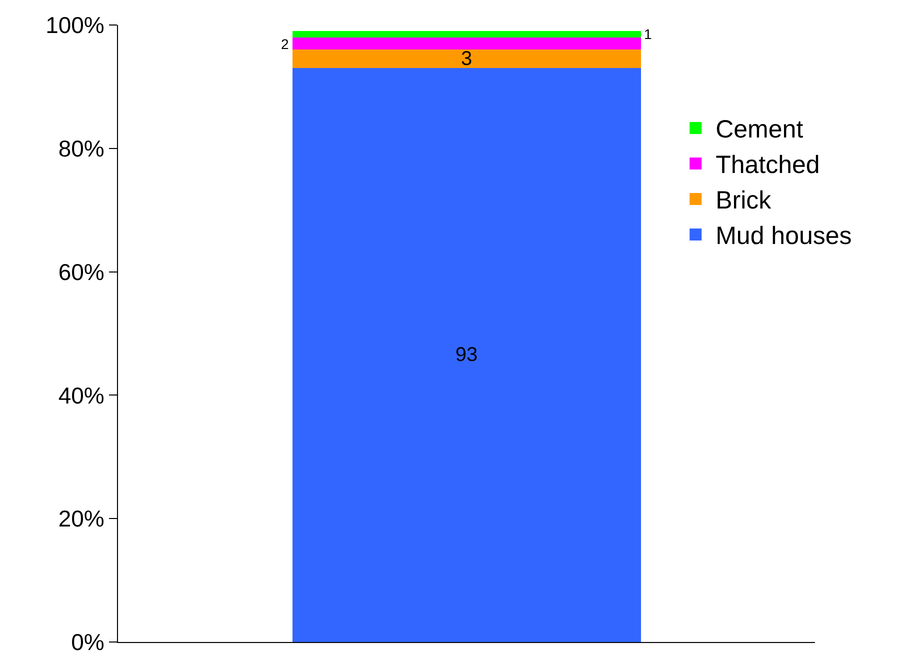 The width and height of the screenshot is (897, 672). Describe the element at coordinates (81, 148) in the screenshot. I see `y-tick-label: 80%` at that location.